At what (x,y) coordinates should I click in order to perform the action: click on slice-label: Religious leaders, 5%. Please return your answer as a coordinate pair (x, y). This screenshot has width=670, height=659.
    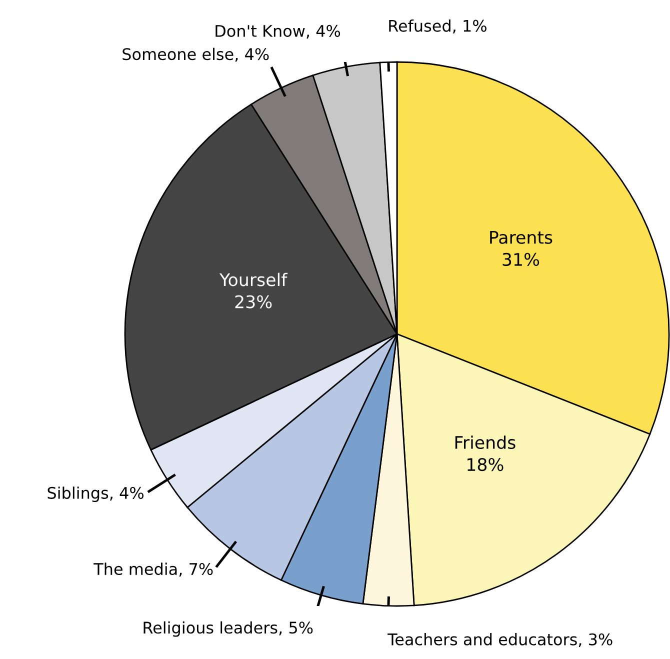
    Looking at the image, I should click on (228, 629).